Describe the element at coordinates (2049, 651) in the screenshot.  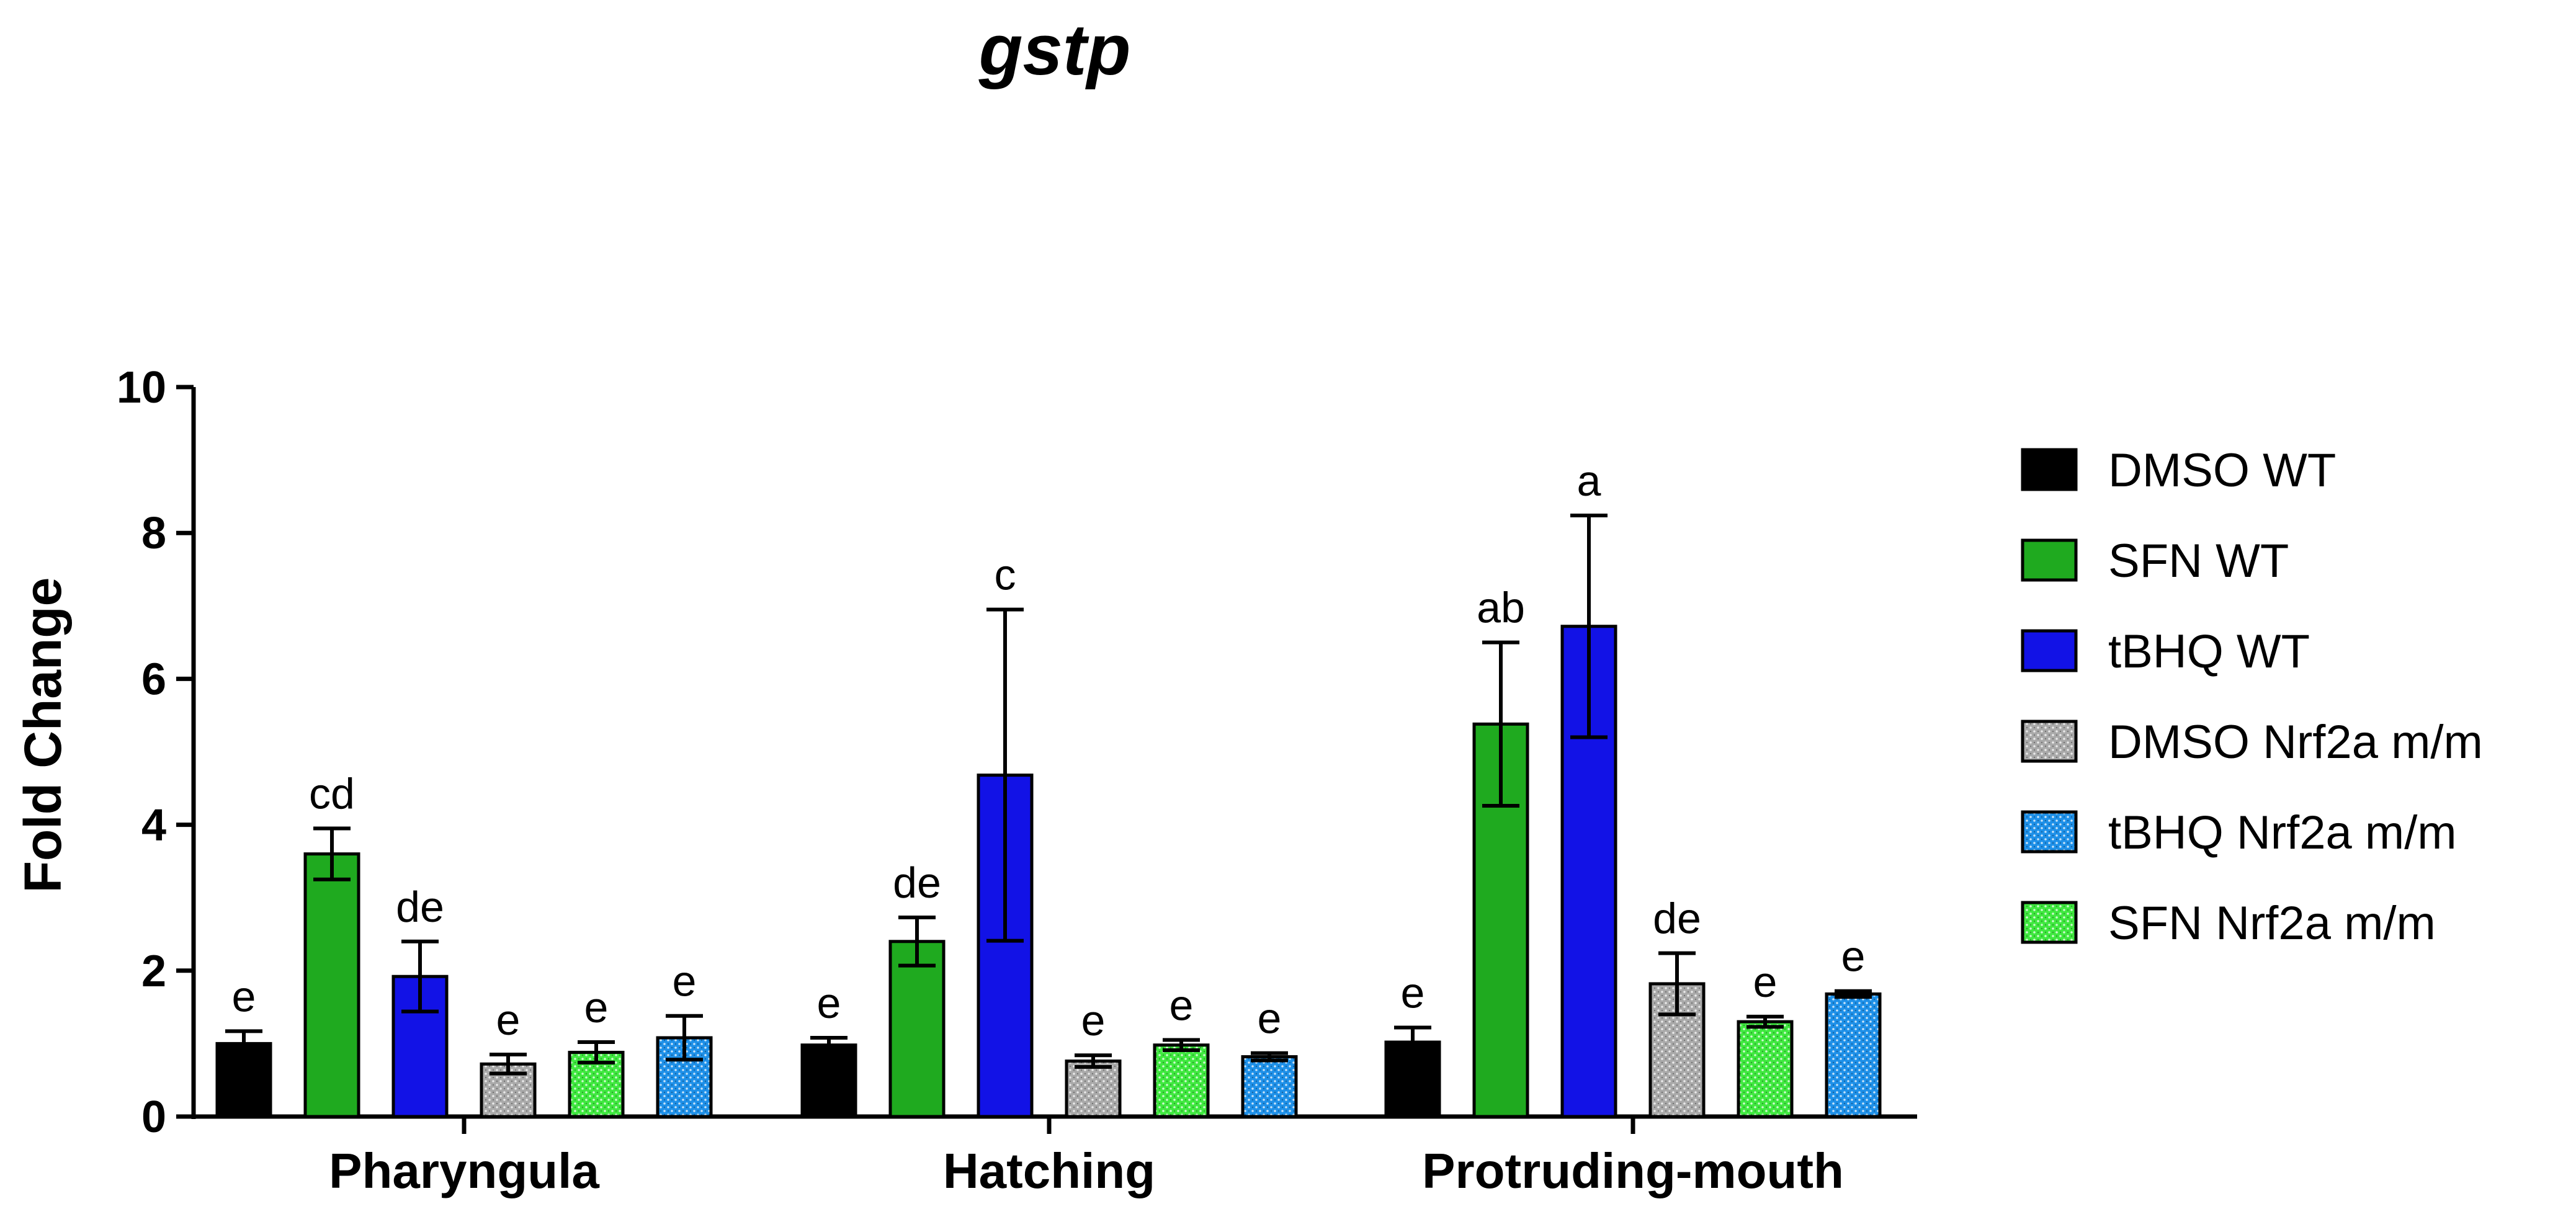
I see `legend-swatch-tbhq-wt` at that location.